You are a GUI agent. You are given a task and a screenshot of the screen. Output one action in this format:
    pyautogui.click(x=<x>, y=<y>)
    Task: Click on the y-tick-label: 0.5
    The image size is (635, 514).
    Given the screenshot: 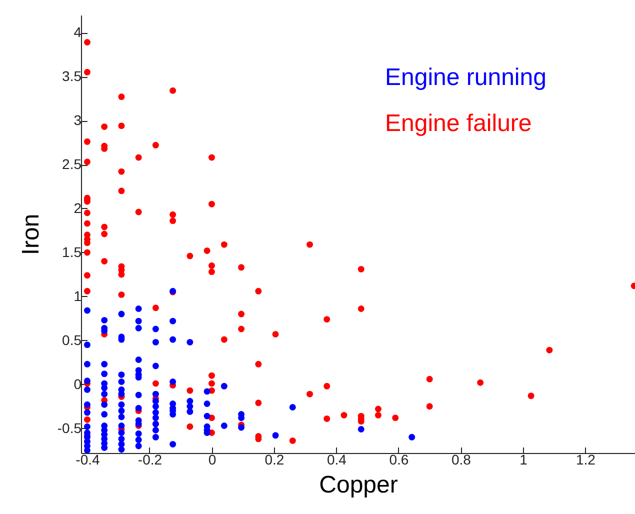 What is the action you would take?
    pyautogui.click(x=72, y=340)
    